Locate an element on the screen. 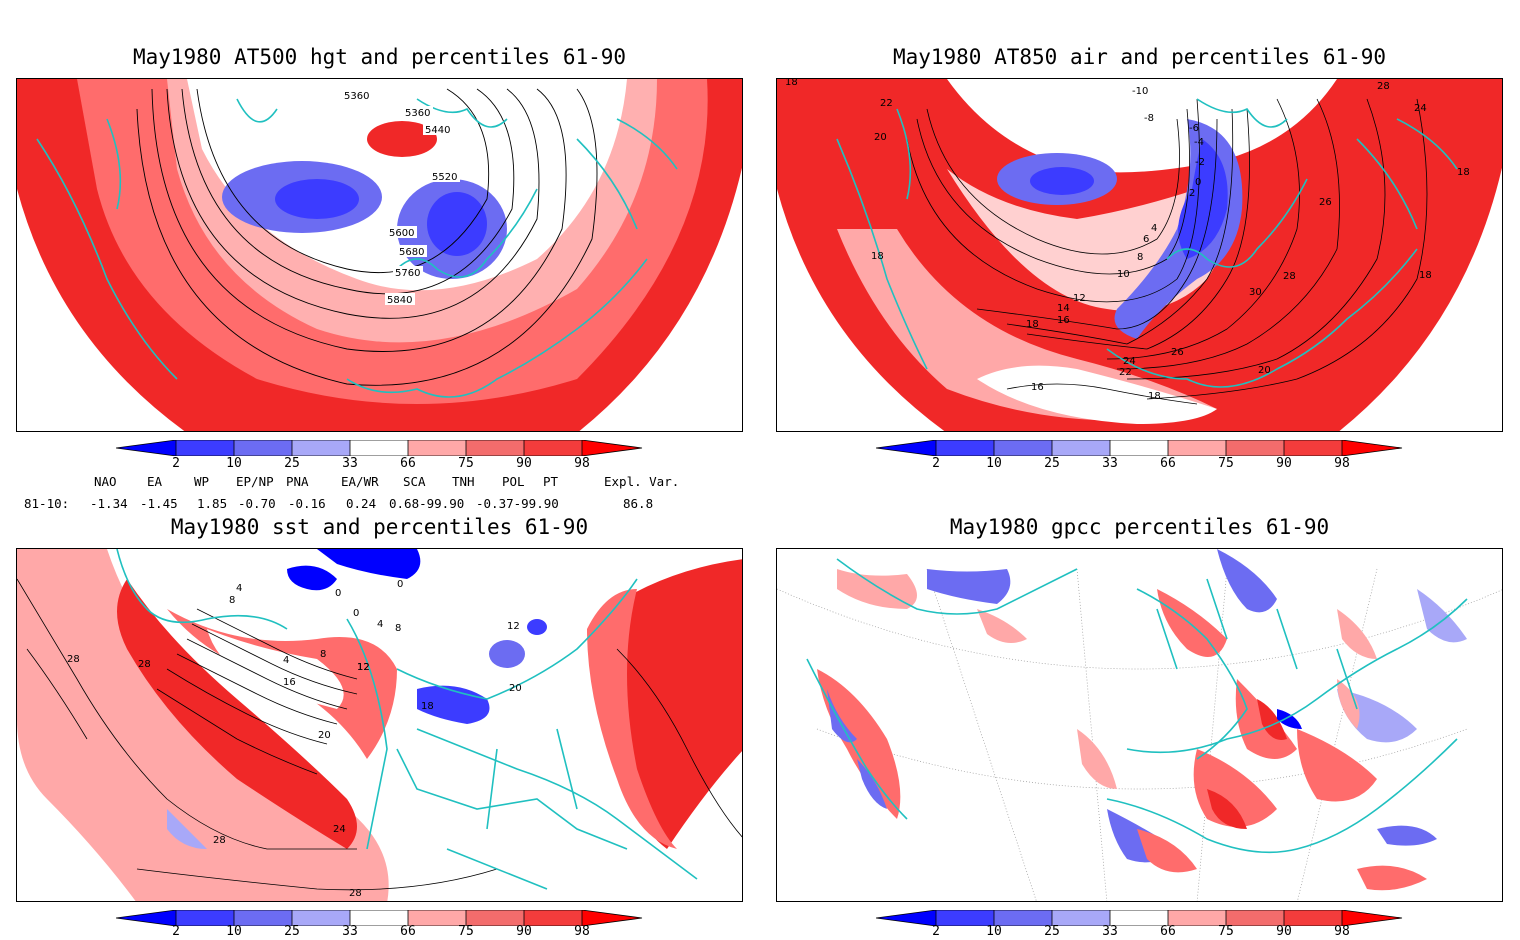 This screenshot has width=1520, height=940. contour-label: 22 is located at coordinates (1125, 372).